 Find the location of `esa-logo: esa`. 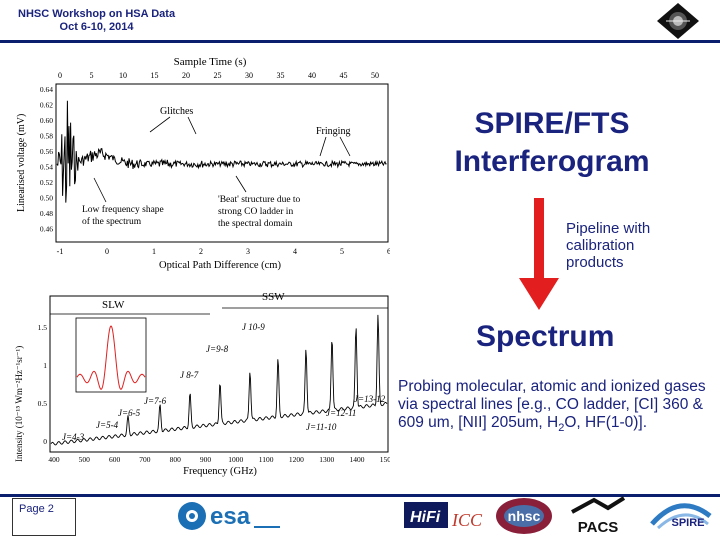

esa-logo: esa is located at coordinates (229, 516).